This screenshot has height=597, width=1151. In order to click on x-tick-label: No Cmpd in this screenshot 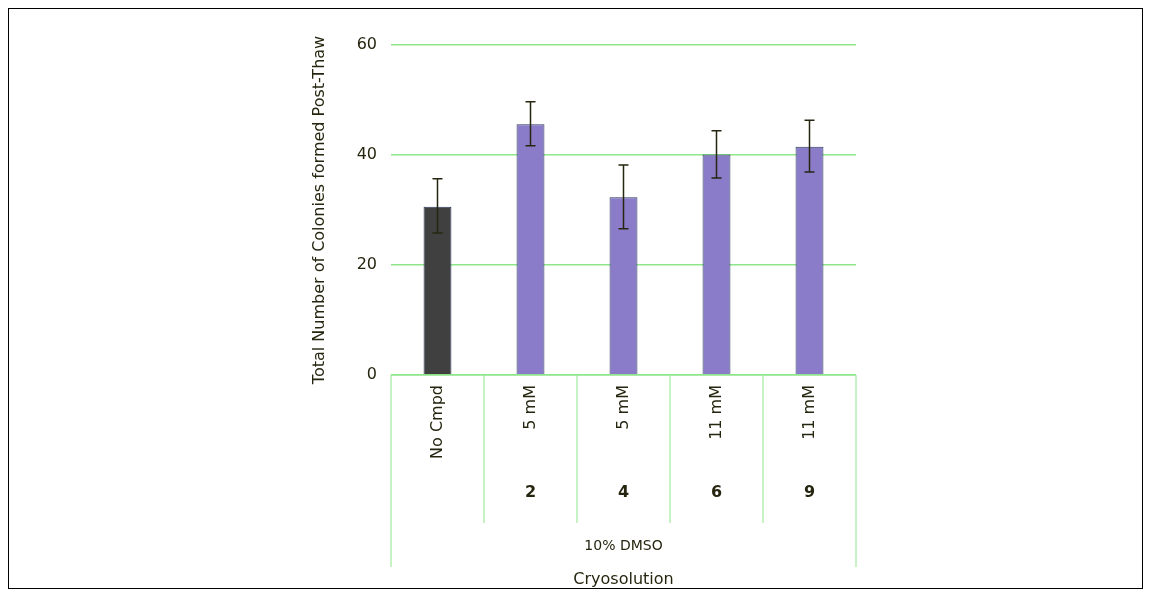, I will do `click(436, 422)`.